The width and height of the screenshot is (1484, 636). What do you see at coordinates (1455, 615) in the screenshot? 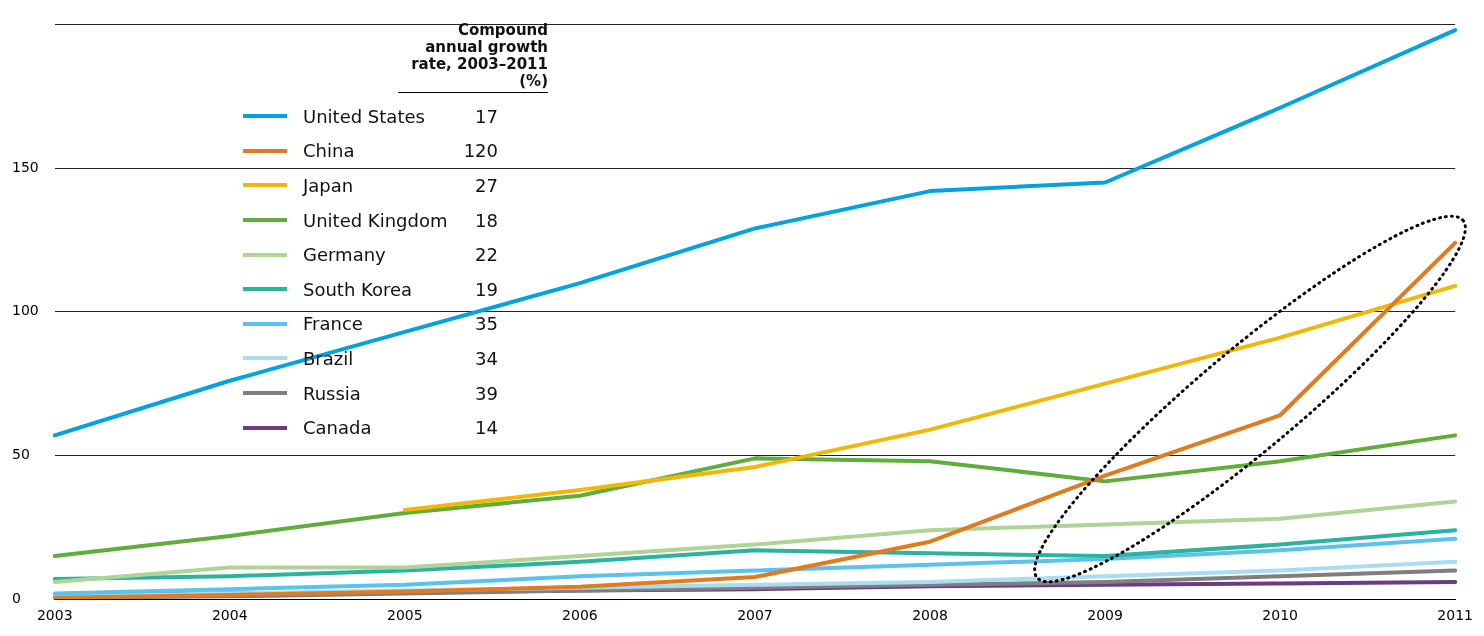
I see `x-tick-label: 2011` at bounding box center [1455, 615].